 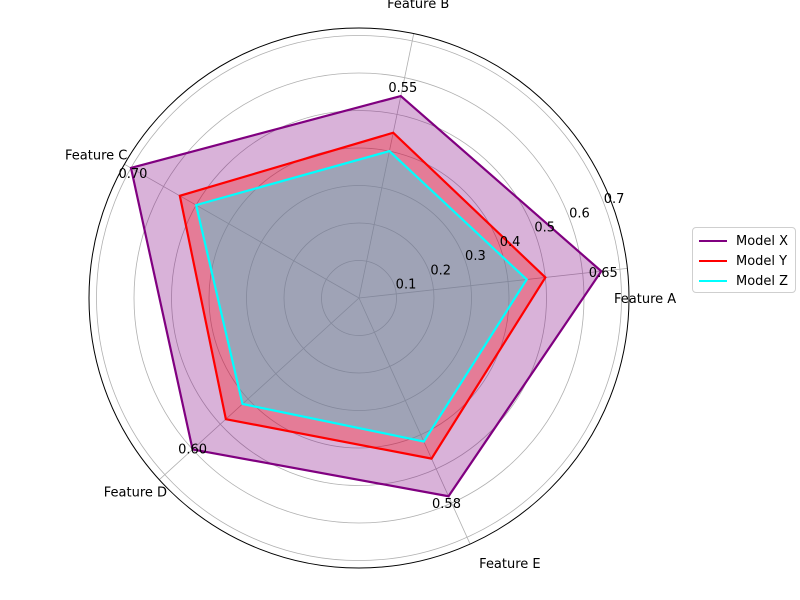 I want to click on radial-tick-label: 0.5, so click(x=544, y=228).